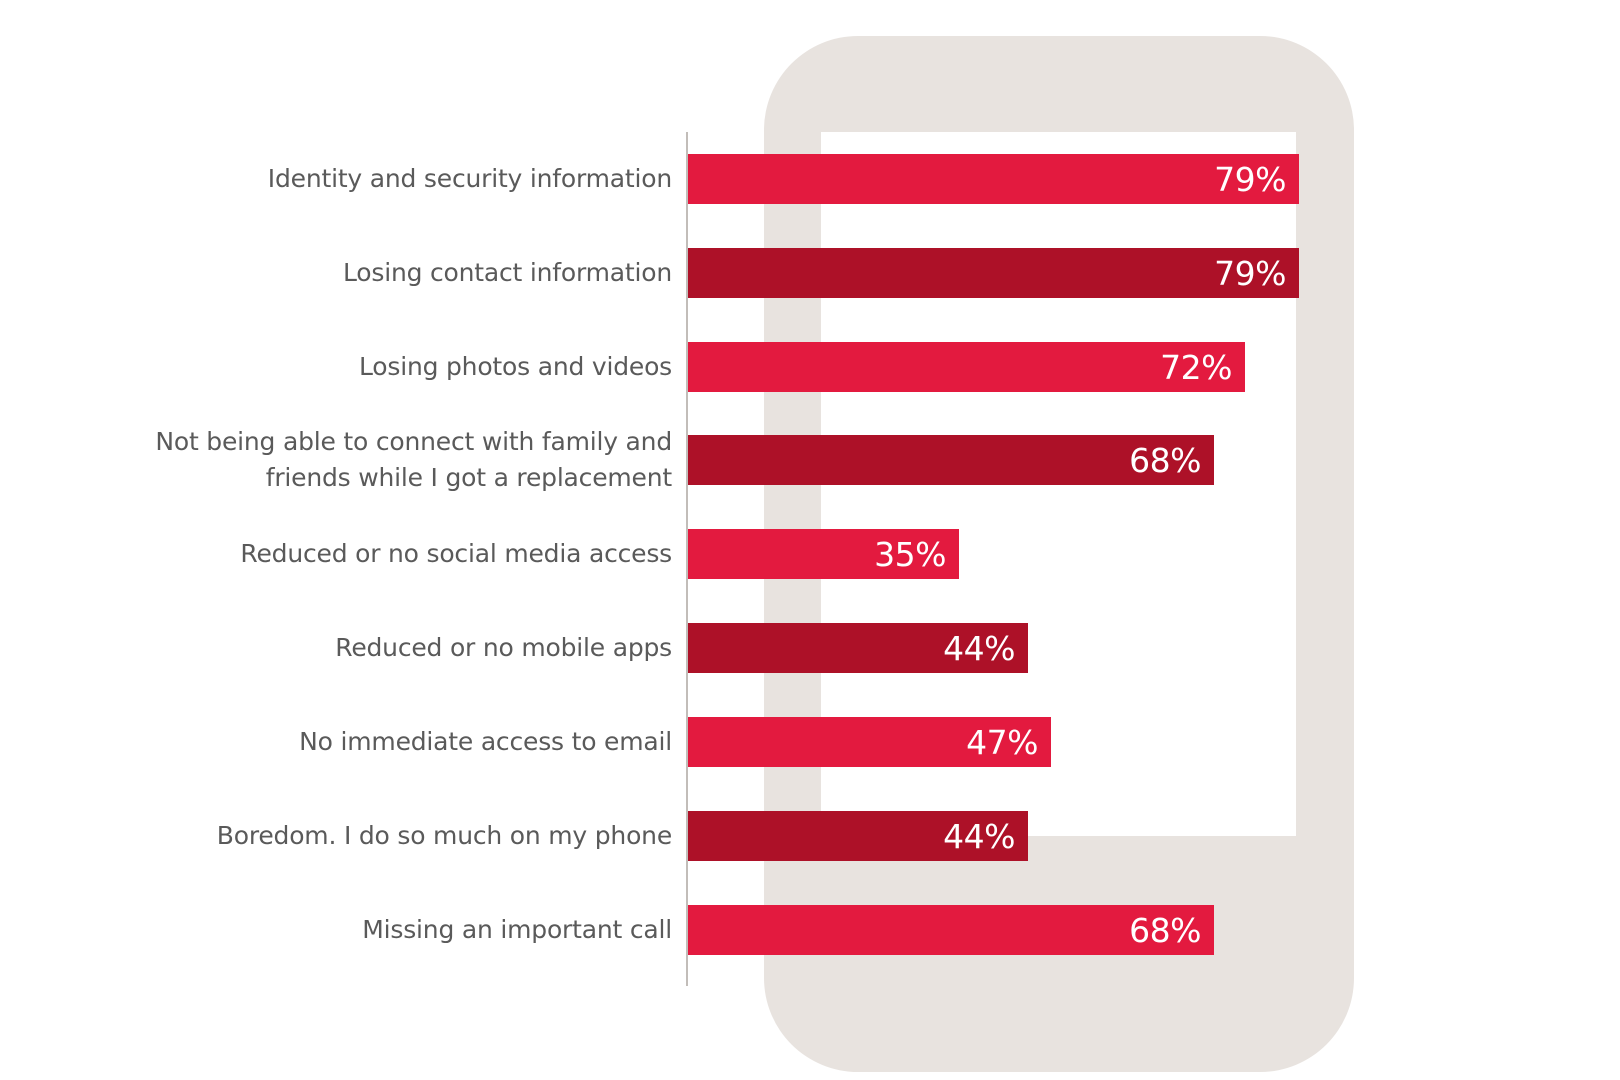  What do you see at coordinates (515, 366) in the screenshot?
I see `category-label: Losing photos and videos` at bounding box center [515, 366].